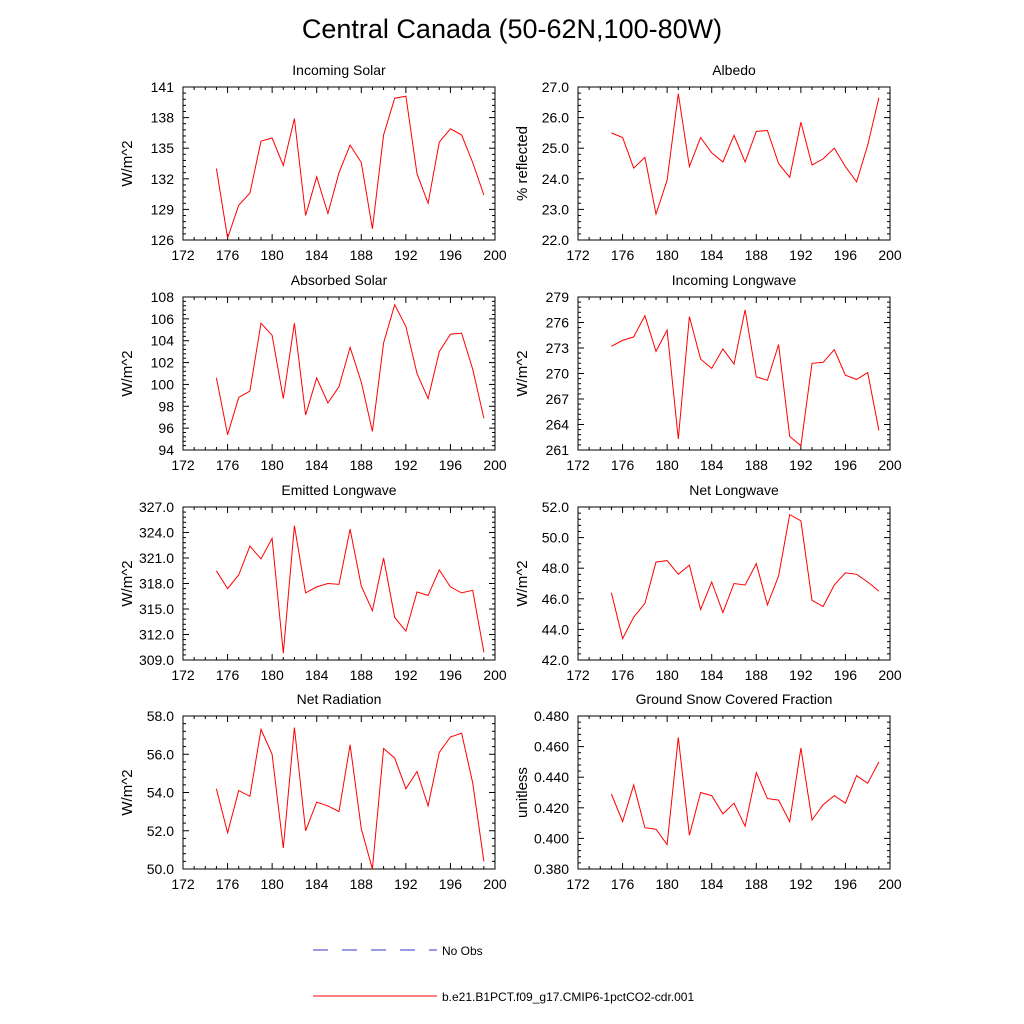 The width and height of the screenshot is (1024, 1024). Describe the element at coordinates (339, 280) in the screenshot. I see `panel-title: Absorbed Solar` at that location.